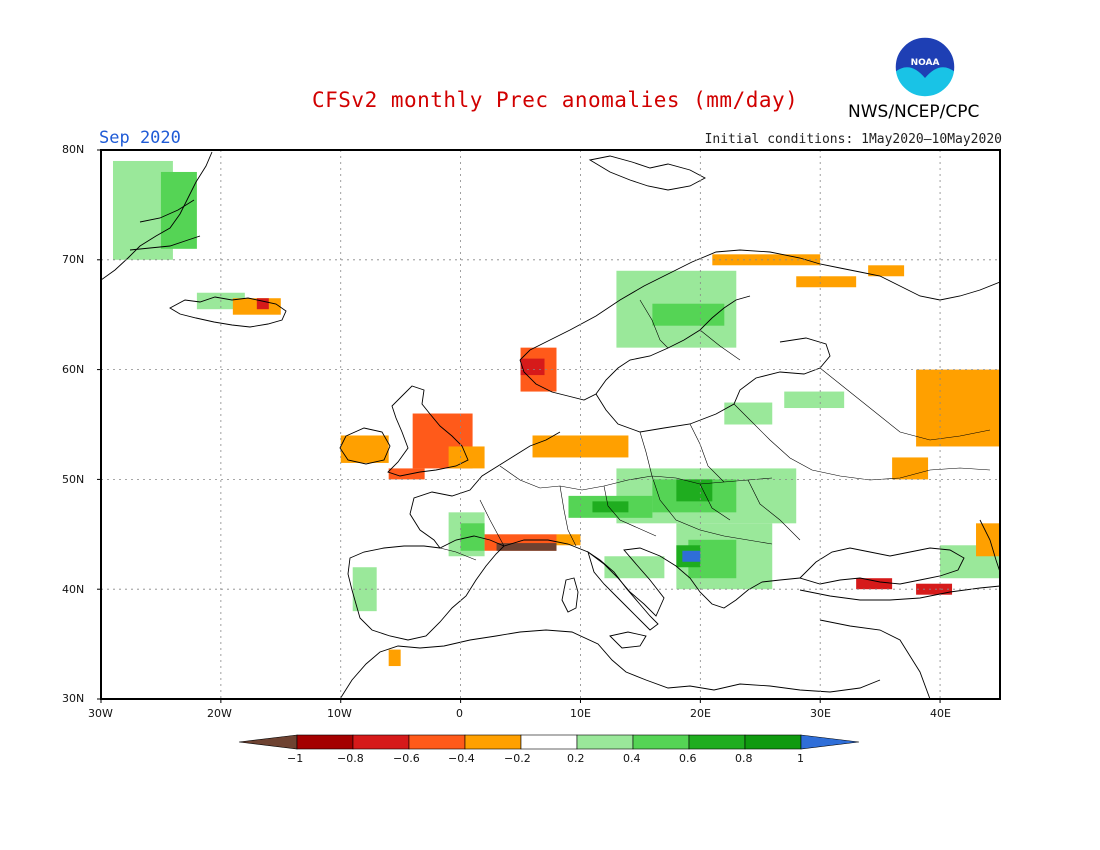  Describe the element at coordinates (576, 758) in the screenshot. I see `colorbar-tick: 0.2` at that location.